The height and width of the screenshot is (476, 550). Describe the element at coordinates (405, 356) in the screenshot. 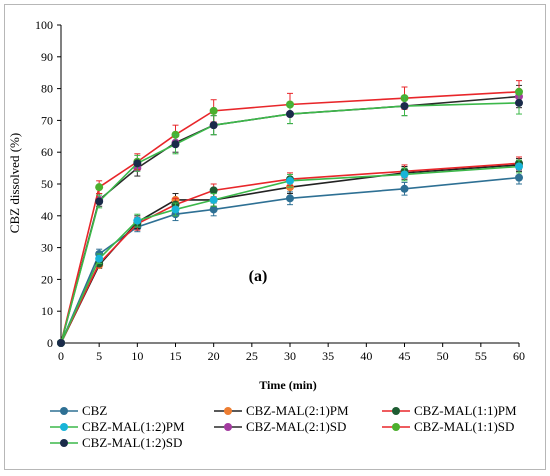

I see `x-tick-label: 45` at that location.